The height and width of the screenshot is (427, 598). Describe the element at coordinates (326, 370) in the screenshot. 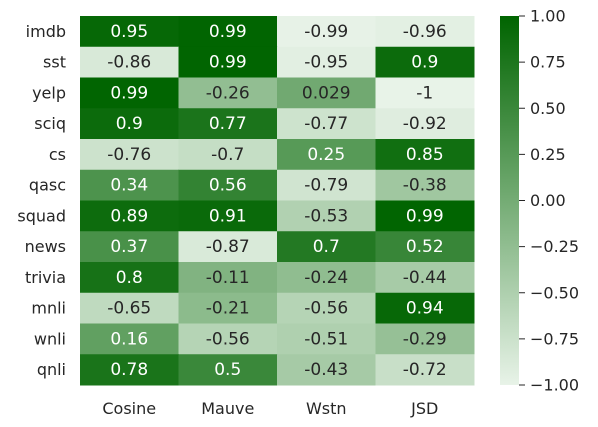

I see `cell-value-label: -0.43` at that location.